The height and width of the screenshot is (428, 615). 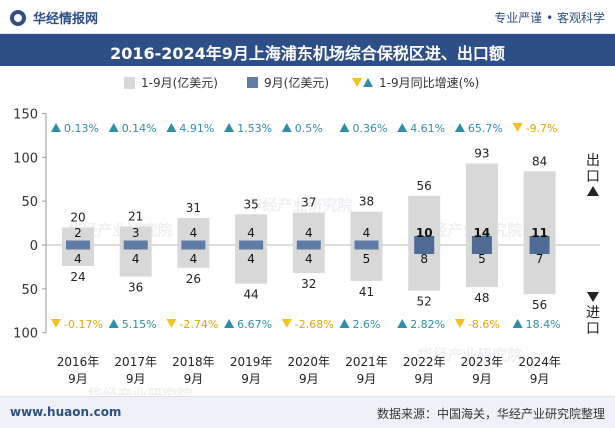 What do you see at coordinates (77, 217) in the screenshot?
I see `export-total-label: 20` at bounding box center [77, 217].